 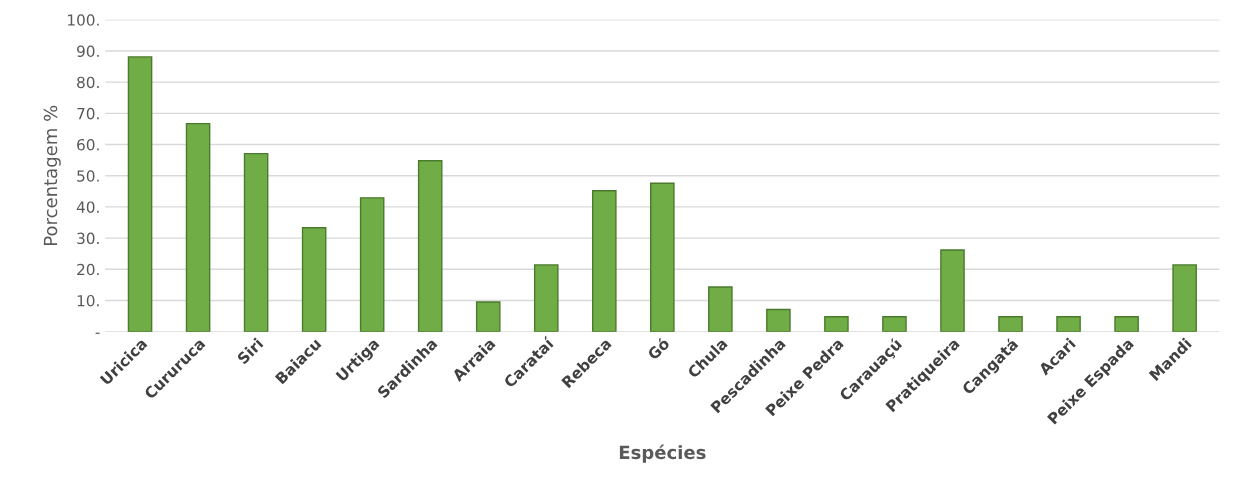 What do you see at coordinates (88, 51) in the screenshot?
I see `y-tick-label: 90.` at bounding box center [88, 51].